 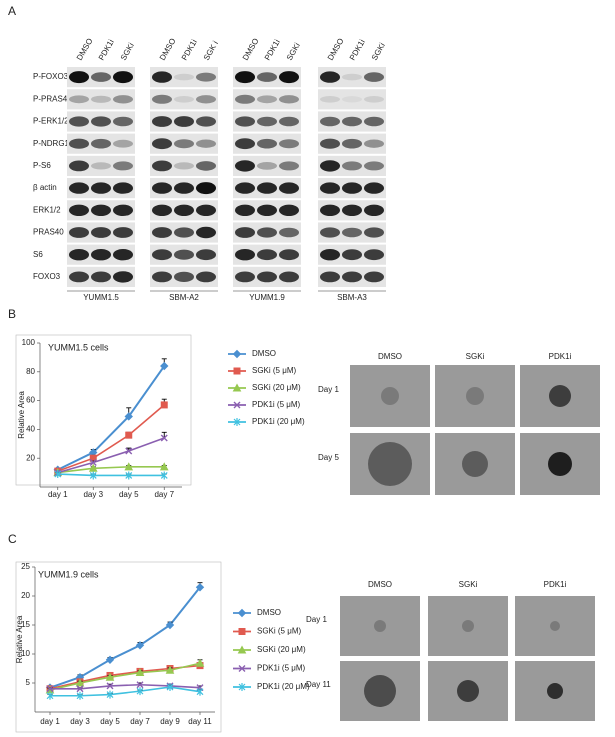 I want to click on y-axis-label: Relative Area, so click(x=19, y=639).